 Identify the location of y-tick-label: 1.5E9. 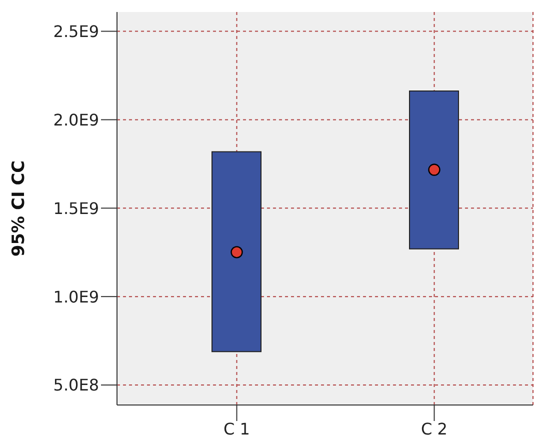
(76, 208).